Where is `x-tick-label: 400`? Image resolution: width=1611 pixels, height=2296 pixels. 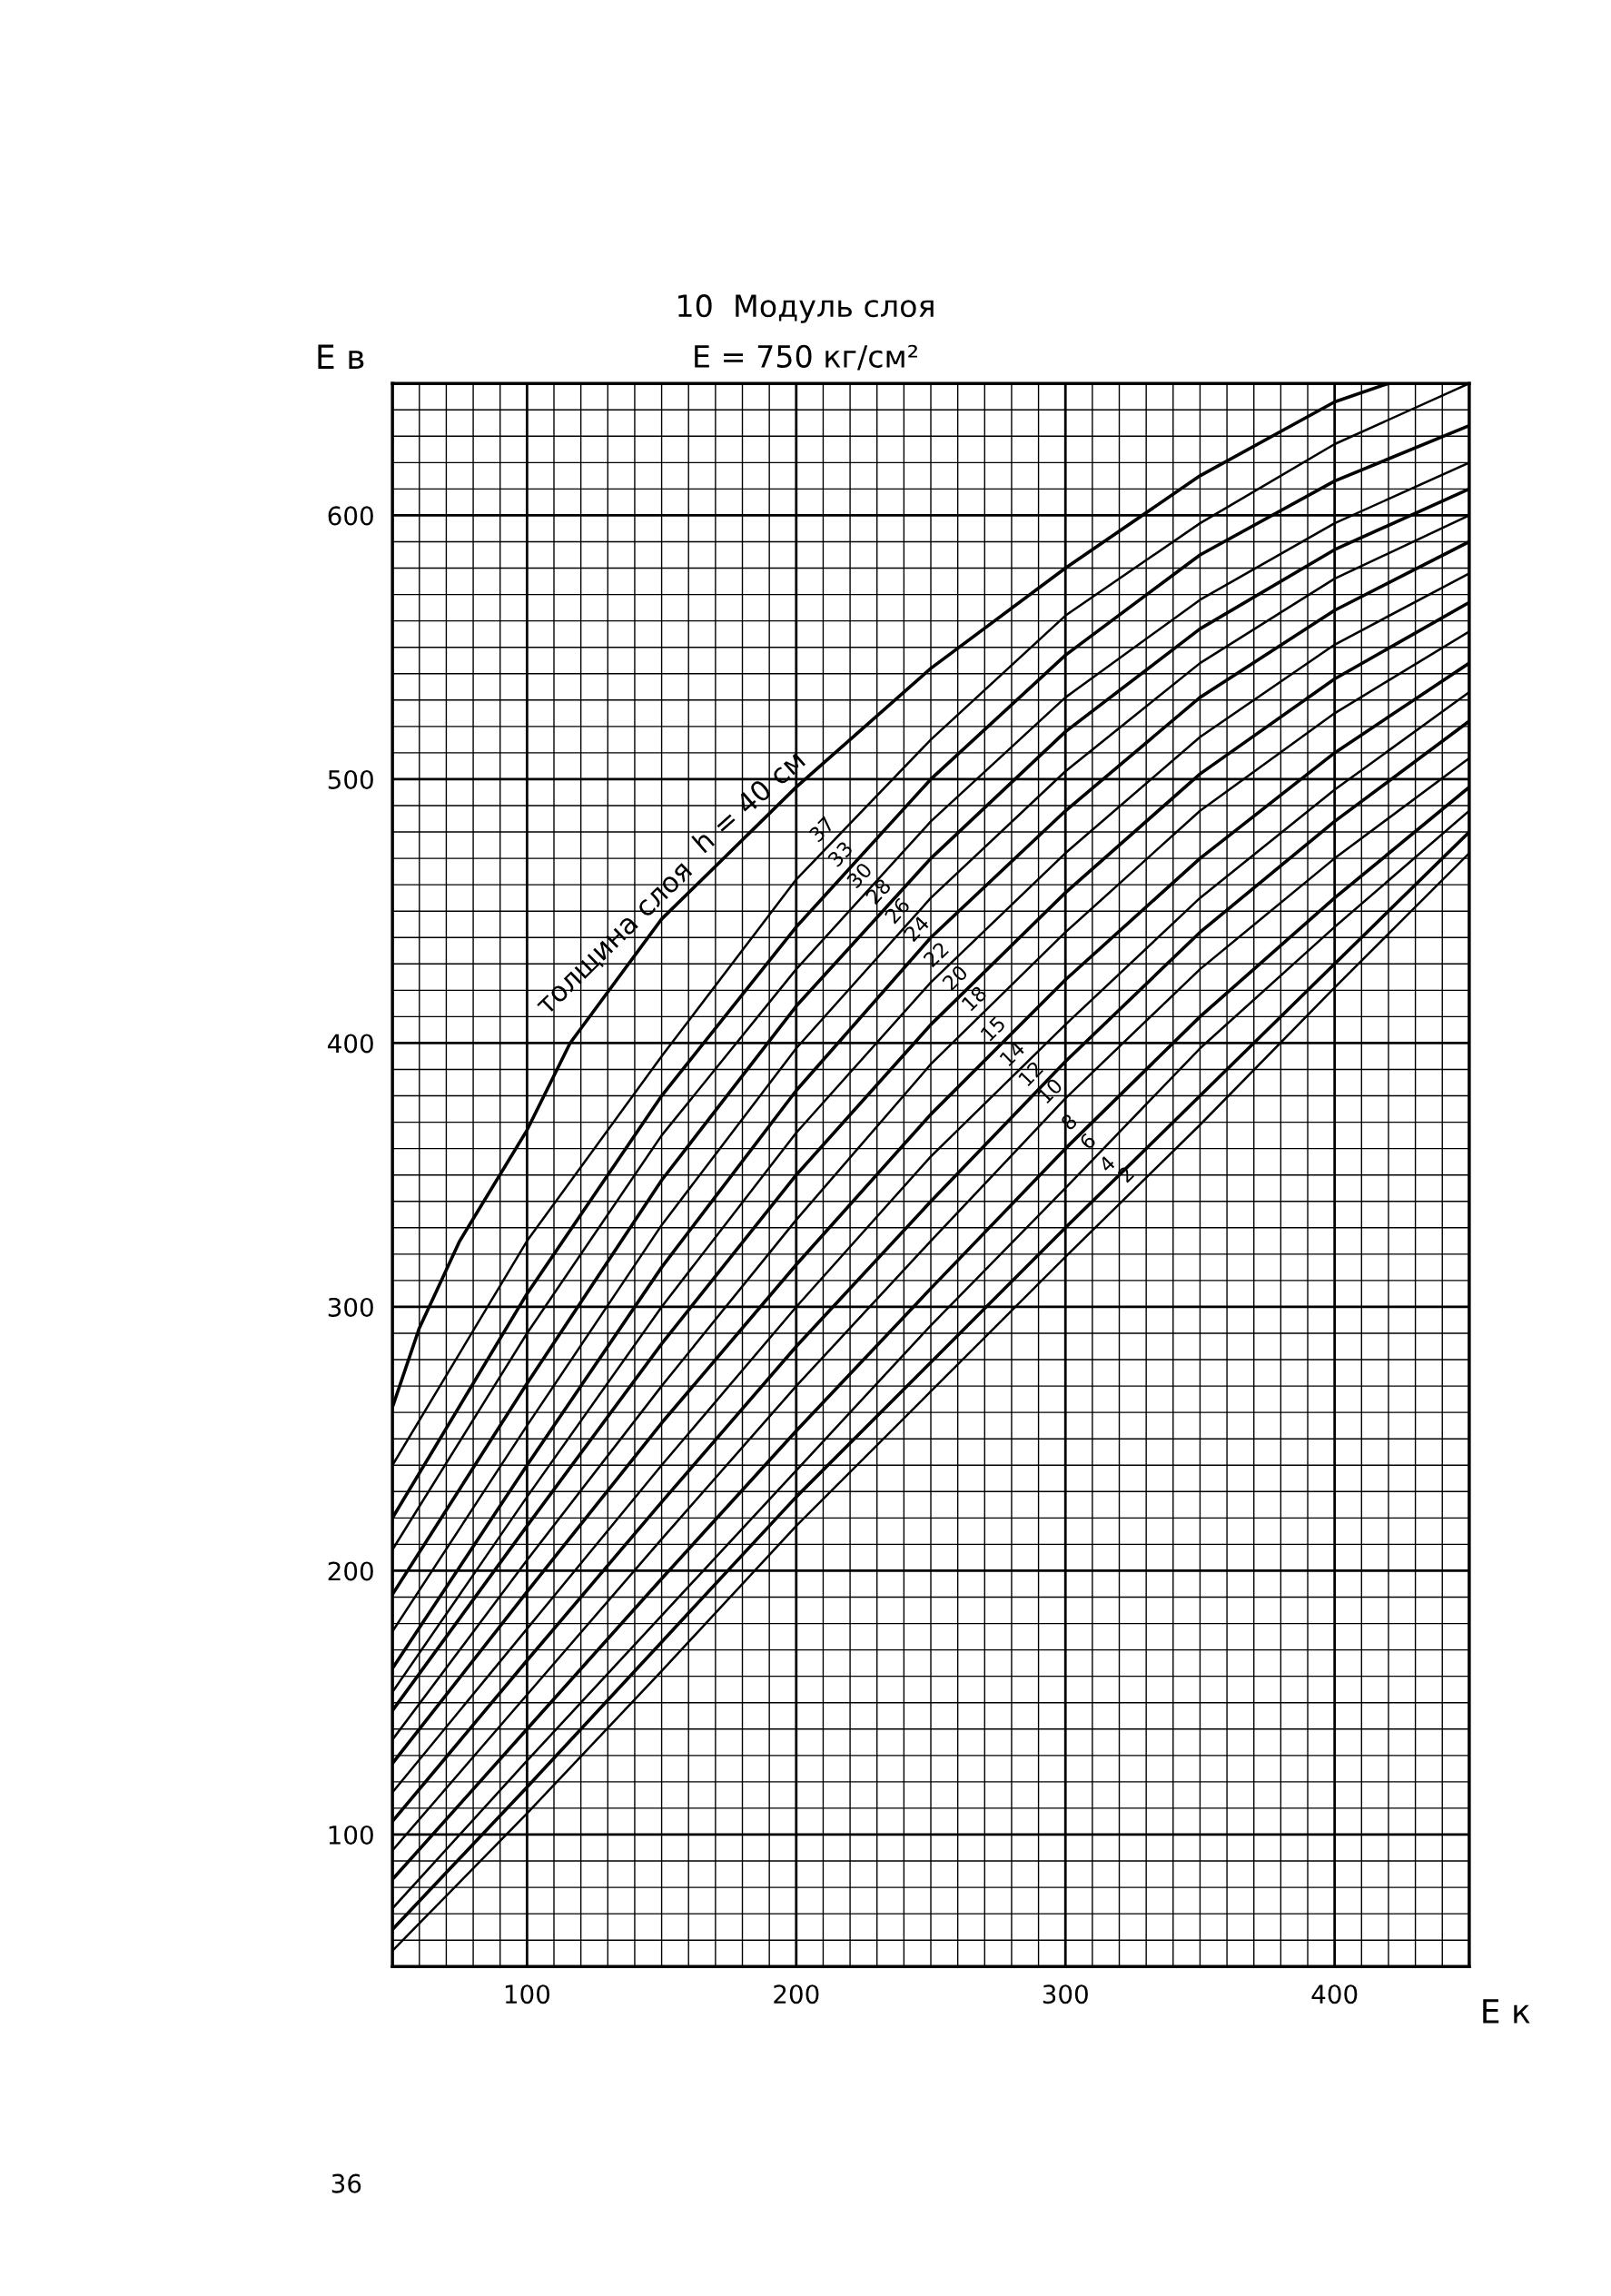 x-tick-label: 400 is located at coordinates (1335, 1994).